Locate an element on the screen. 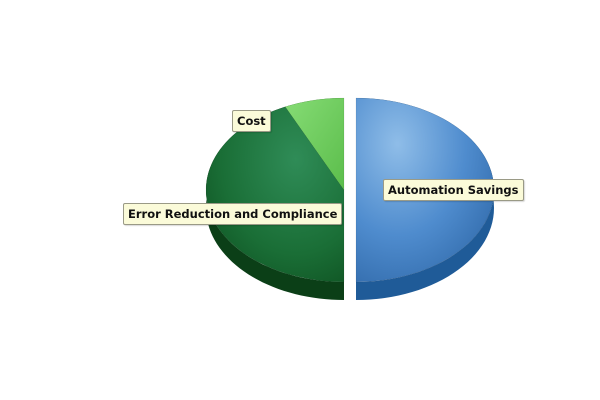  slice-side-error-reduction-and-compliance is located at coordinates (275, 203).